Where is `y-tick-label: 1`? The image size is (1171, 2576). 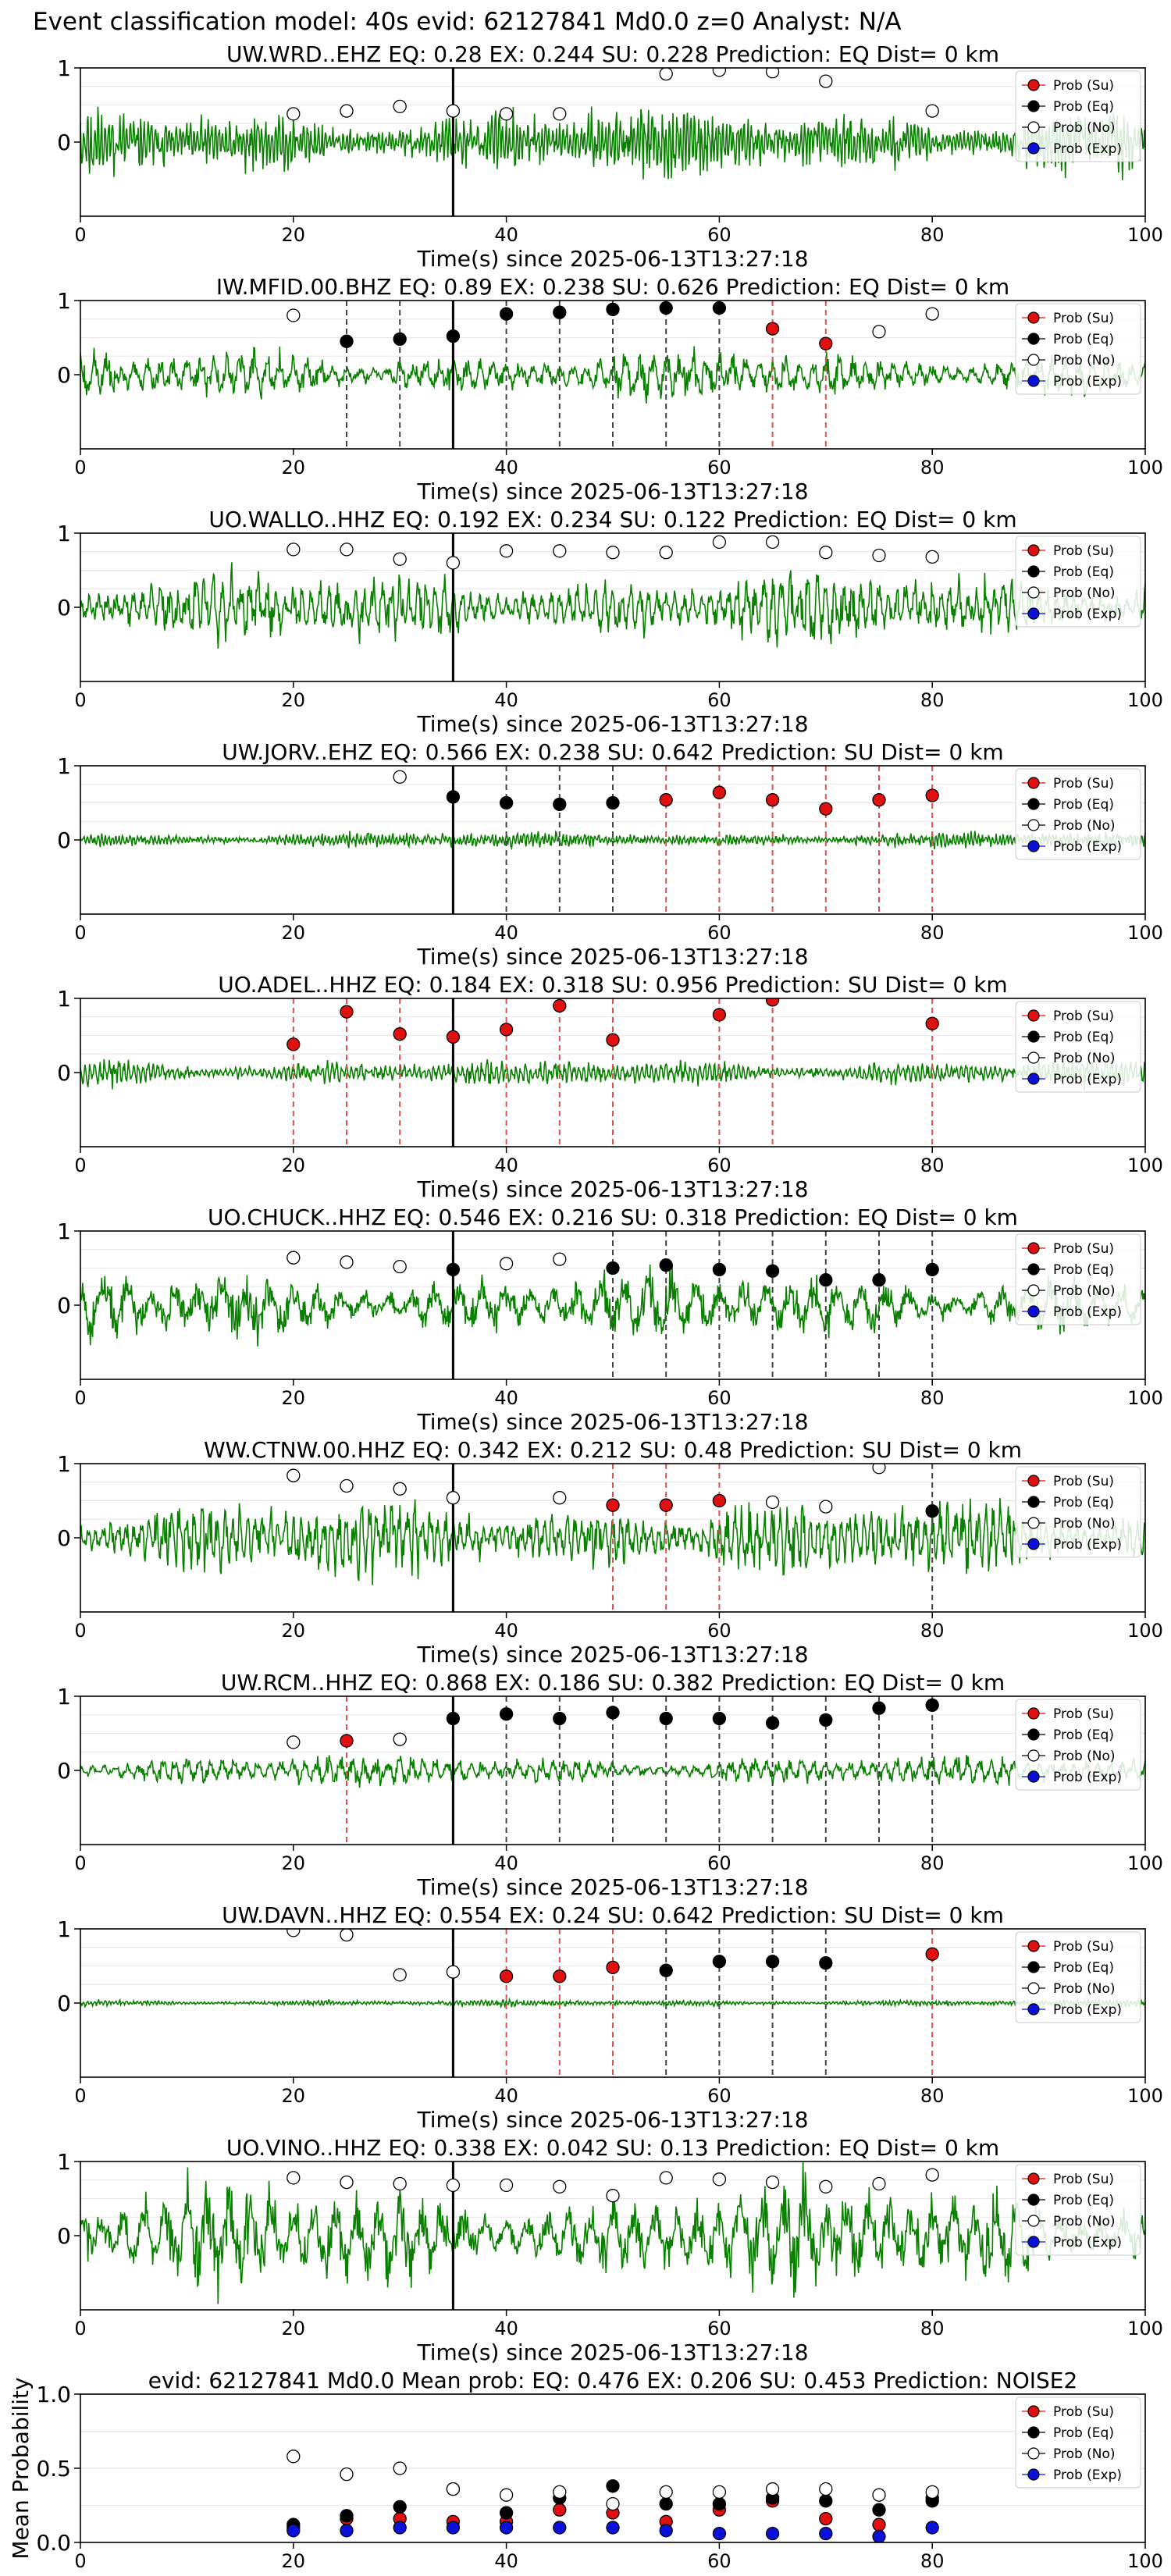 y-tick-label: 1 is located at coordinates (64, 2162).